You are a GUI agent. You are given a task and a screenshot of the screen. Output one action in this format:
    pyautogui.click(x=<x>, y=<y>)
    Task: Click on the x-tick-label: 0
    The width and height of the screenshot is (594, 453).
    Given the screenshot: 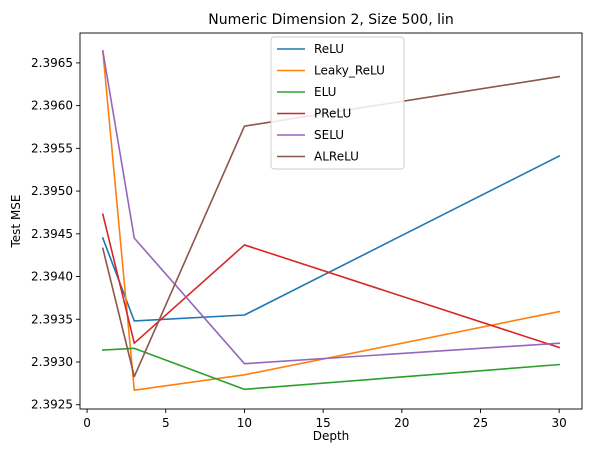 What is the action you would take?
    pyautogui.click(x=87, y=423)
    